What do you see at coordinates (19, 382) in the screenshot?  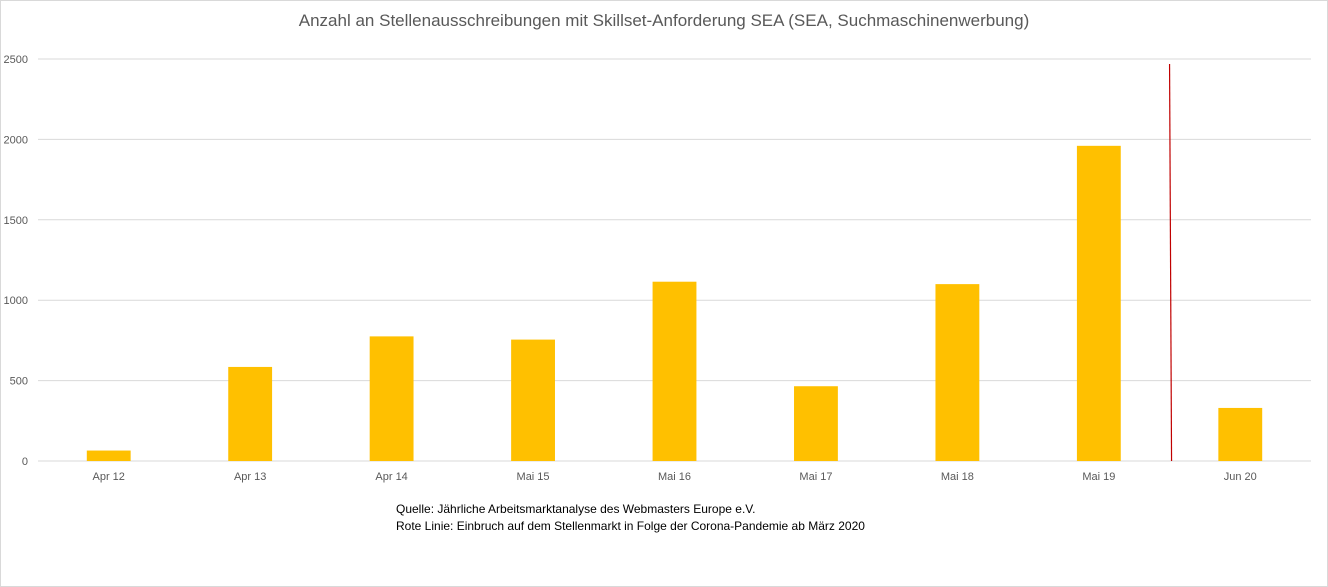 I see `y-tick-label: 500` at bounding box center [19, 382].